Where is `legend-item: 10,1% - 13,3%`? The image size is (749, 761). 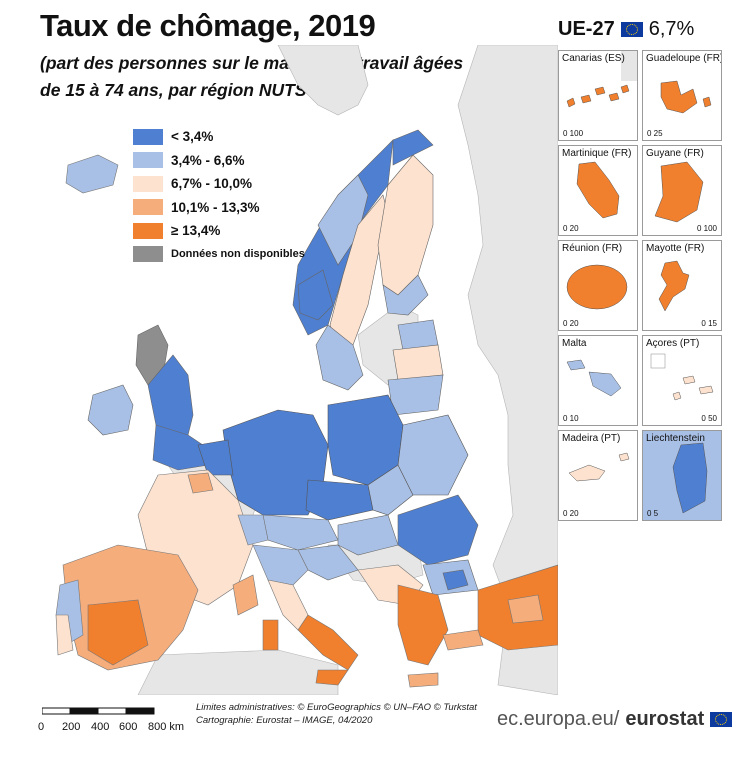
legend-item: 10,1% - 13,3% is located at coordinates (219, 208).